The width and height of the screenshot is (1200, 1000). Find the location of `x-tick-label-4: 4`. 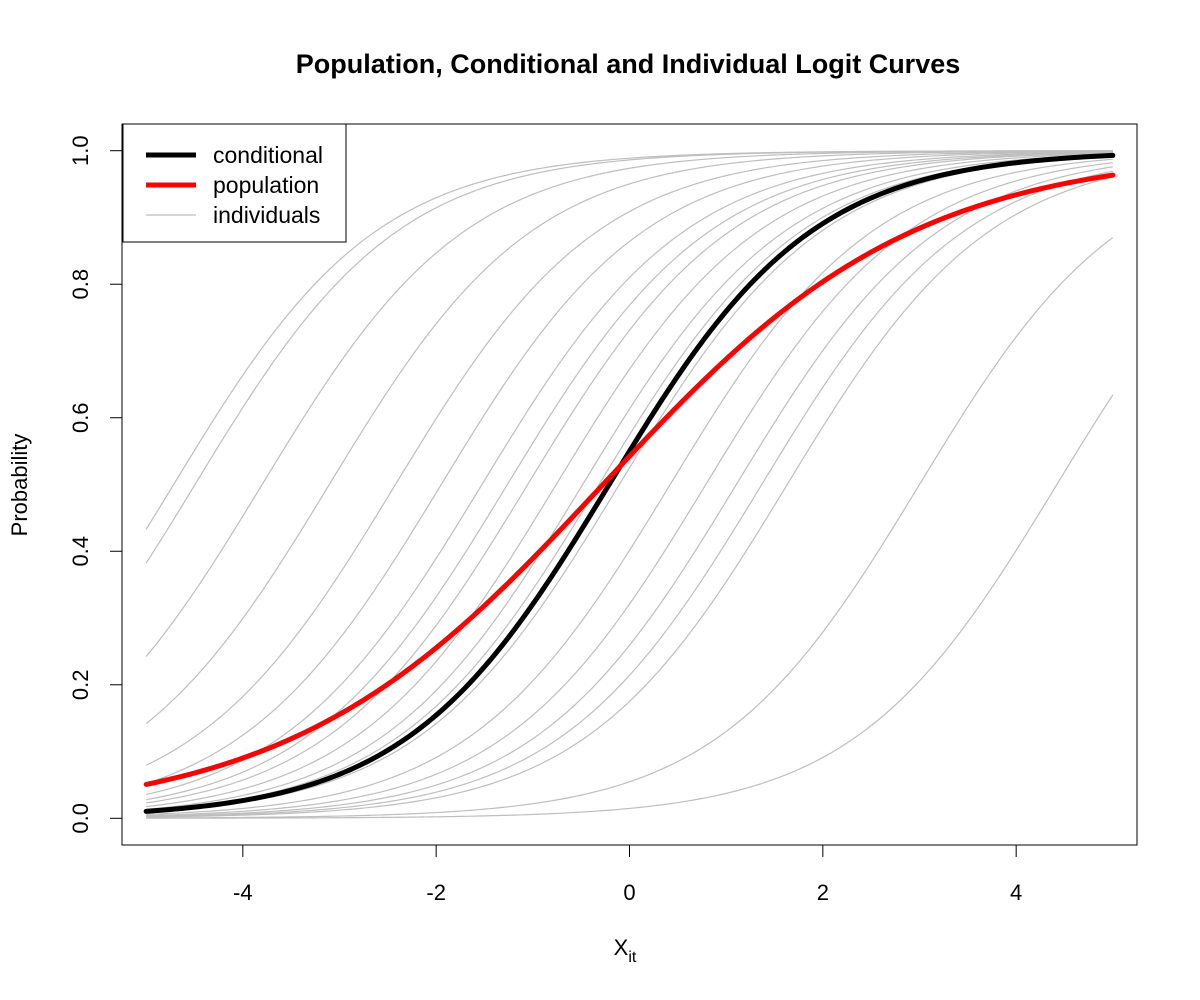

x-tick-label-4: 4 is located at coordinates (1016, 892).